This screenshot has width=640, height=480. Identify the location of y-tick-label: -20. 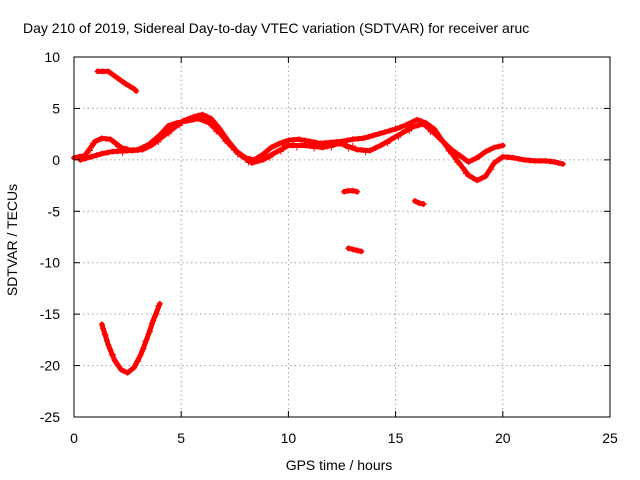
(50, 366).